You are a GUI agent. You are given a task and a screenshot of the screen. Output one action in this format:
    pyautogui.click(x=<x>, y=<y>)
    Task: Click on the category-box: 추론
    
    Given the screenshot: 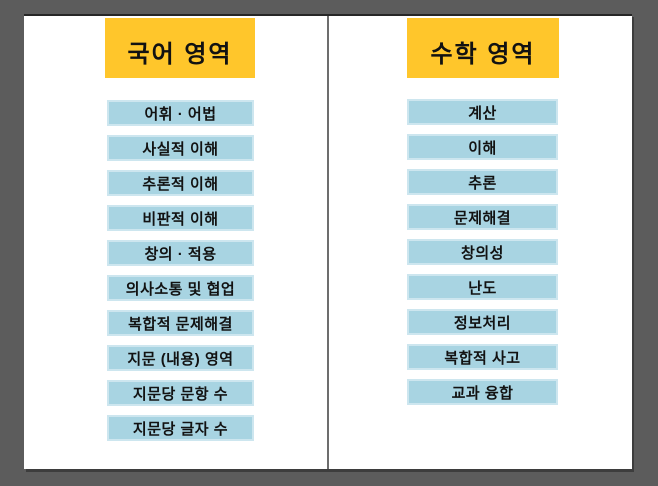 What is the action you would take?
    pyautogui.click(x=482, y=182)
    